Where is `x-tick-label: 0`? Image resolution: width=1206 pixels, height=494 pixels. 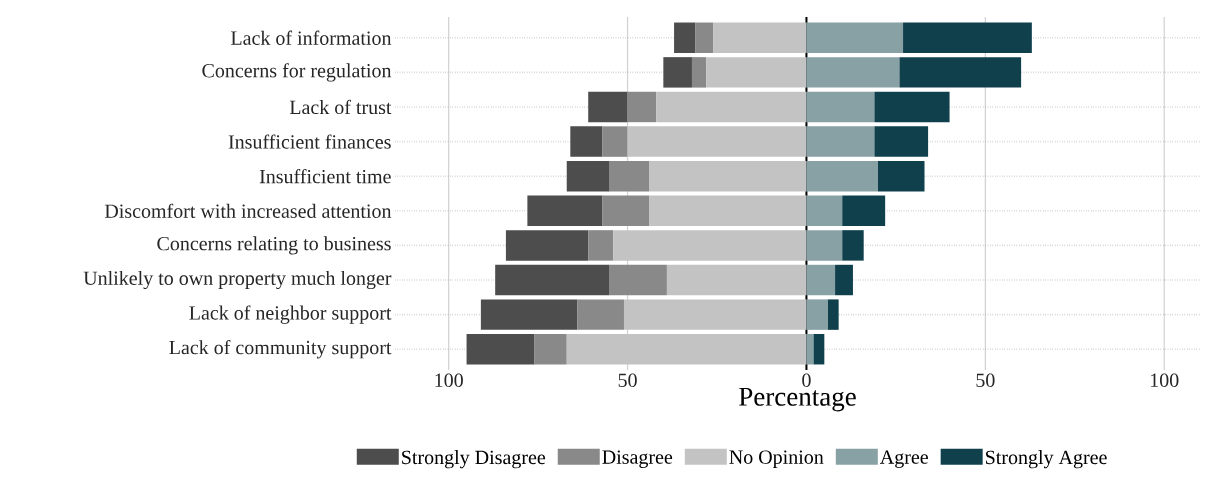 x-tick-label: 0 is located at coordinates (806, 380).